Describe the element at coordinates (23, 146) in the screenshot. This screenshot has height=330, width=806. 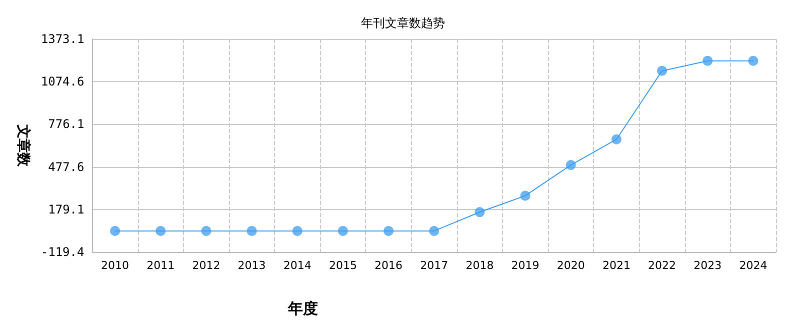
I see `y-axis-title: 文章数` at that location.